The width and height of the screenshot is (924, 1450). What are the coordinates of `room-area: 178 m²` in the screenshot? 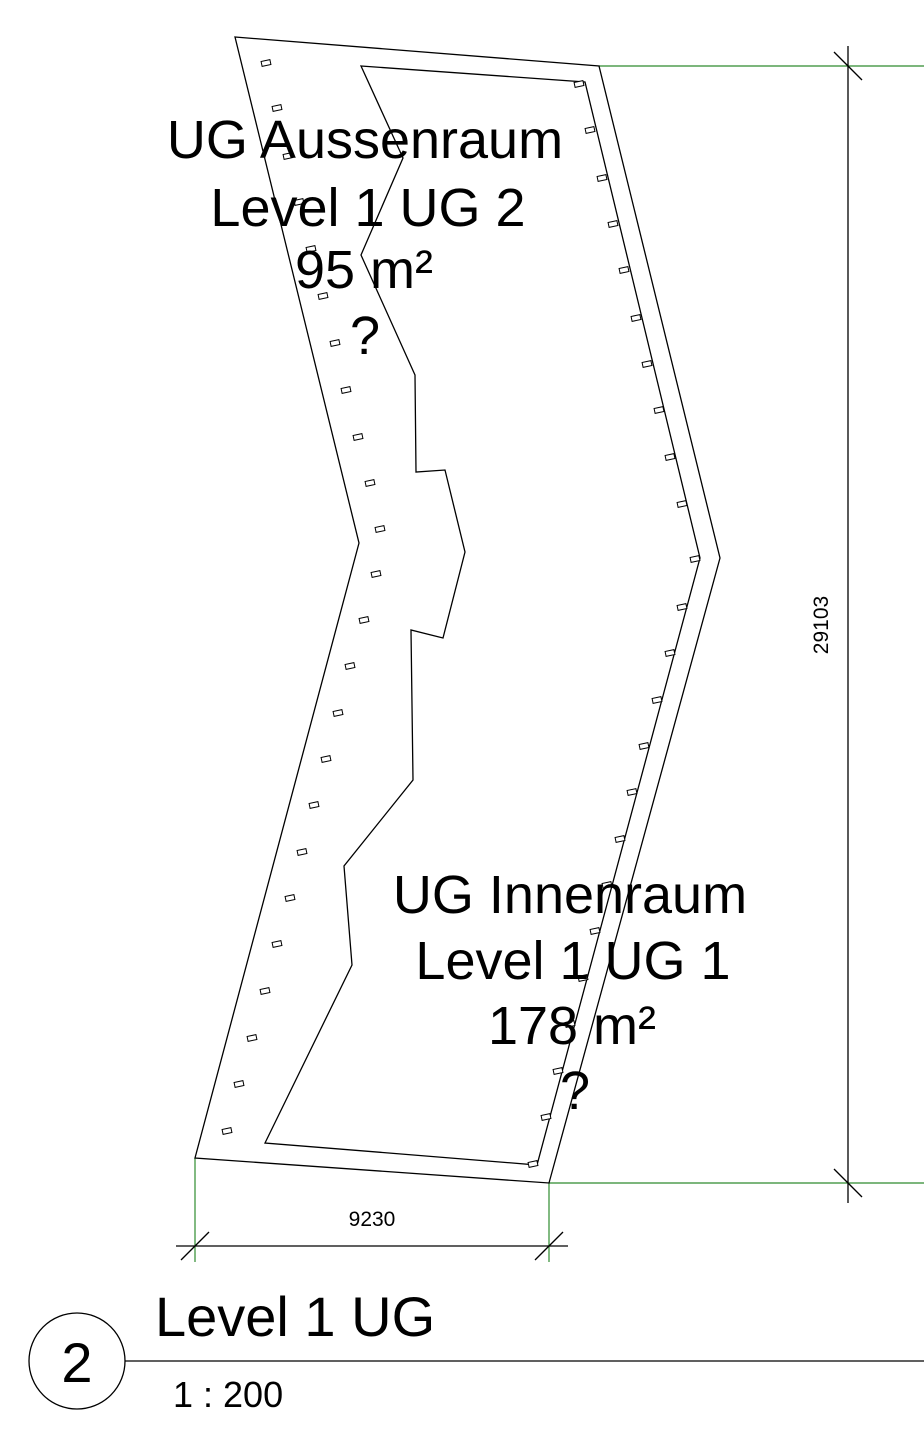 It's located at (572, 1026).